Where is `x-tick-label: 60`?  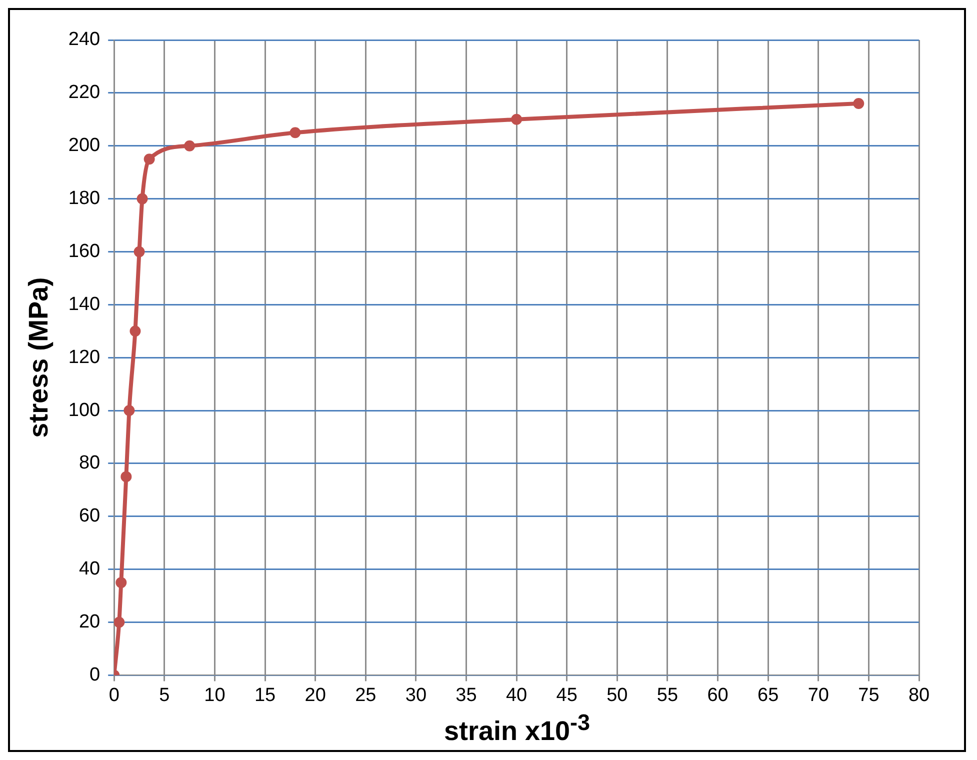
x-tick-label: 60 is located at coordinates (717, 695).